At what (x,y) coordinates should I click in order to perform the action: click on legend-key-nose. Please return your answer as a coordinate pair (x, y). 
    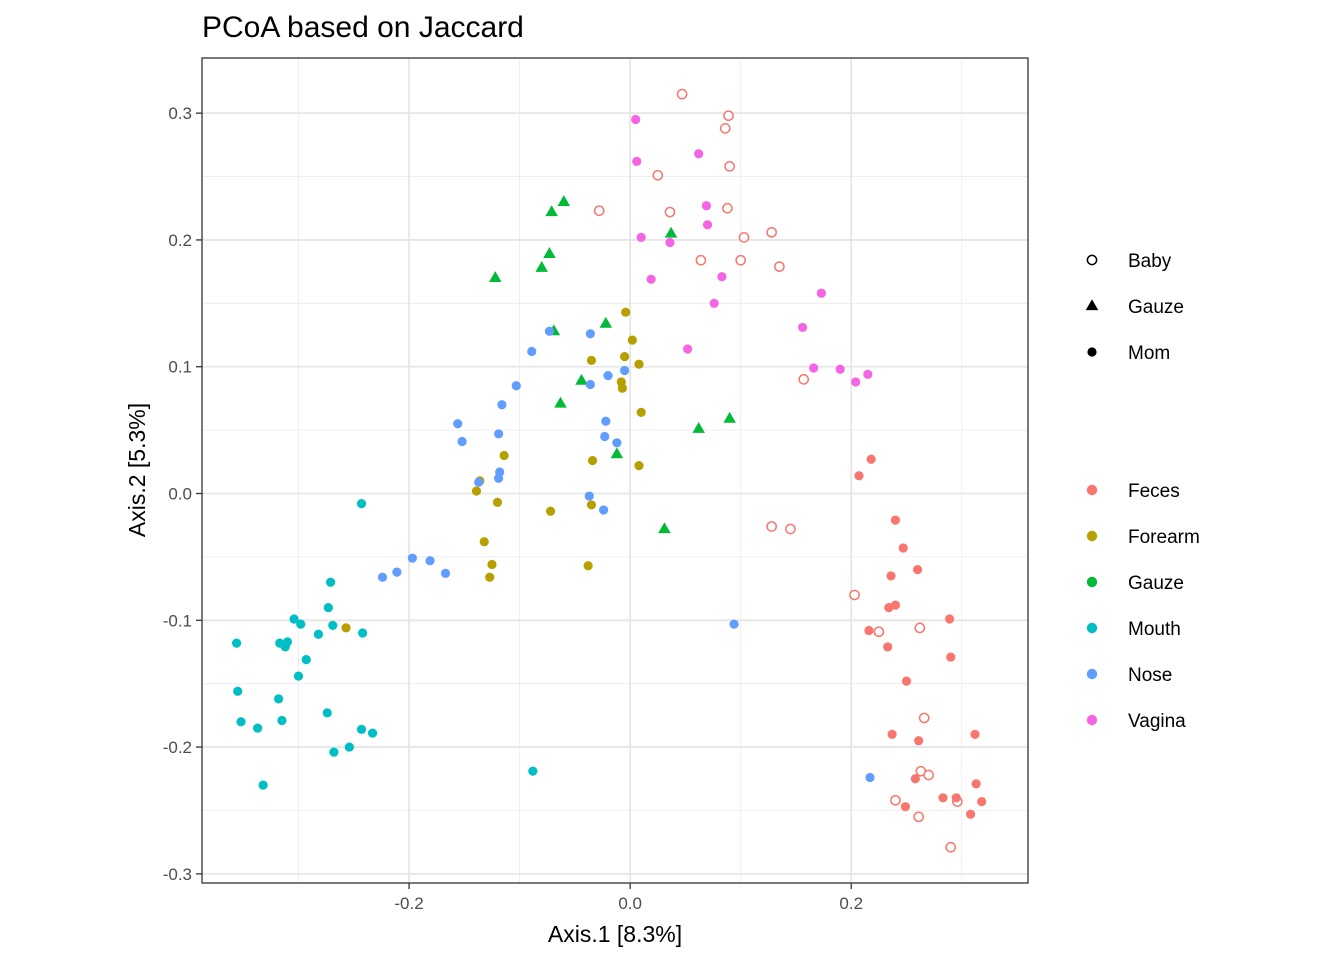
    Looking at the image, I should click on (1092, 674).